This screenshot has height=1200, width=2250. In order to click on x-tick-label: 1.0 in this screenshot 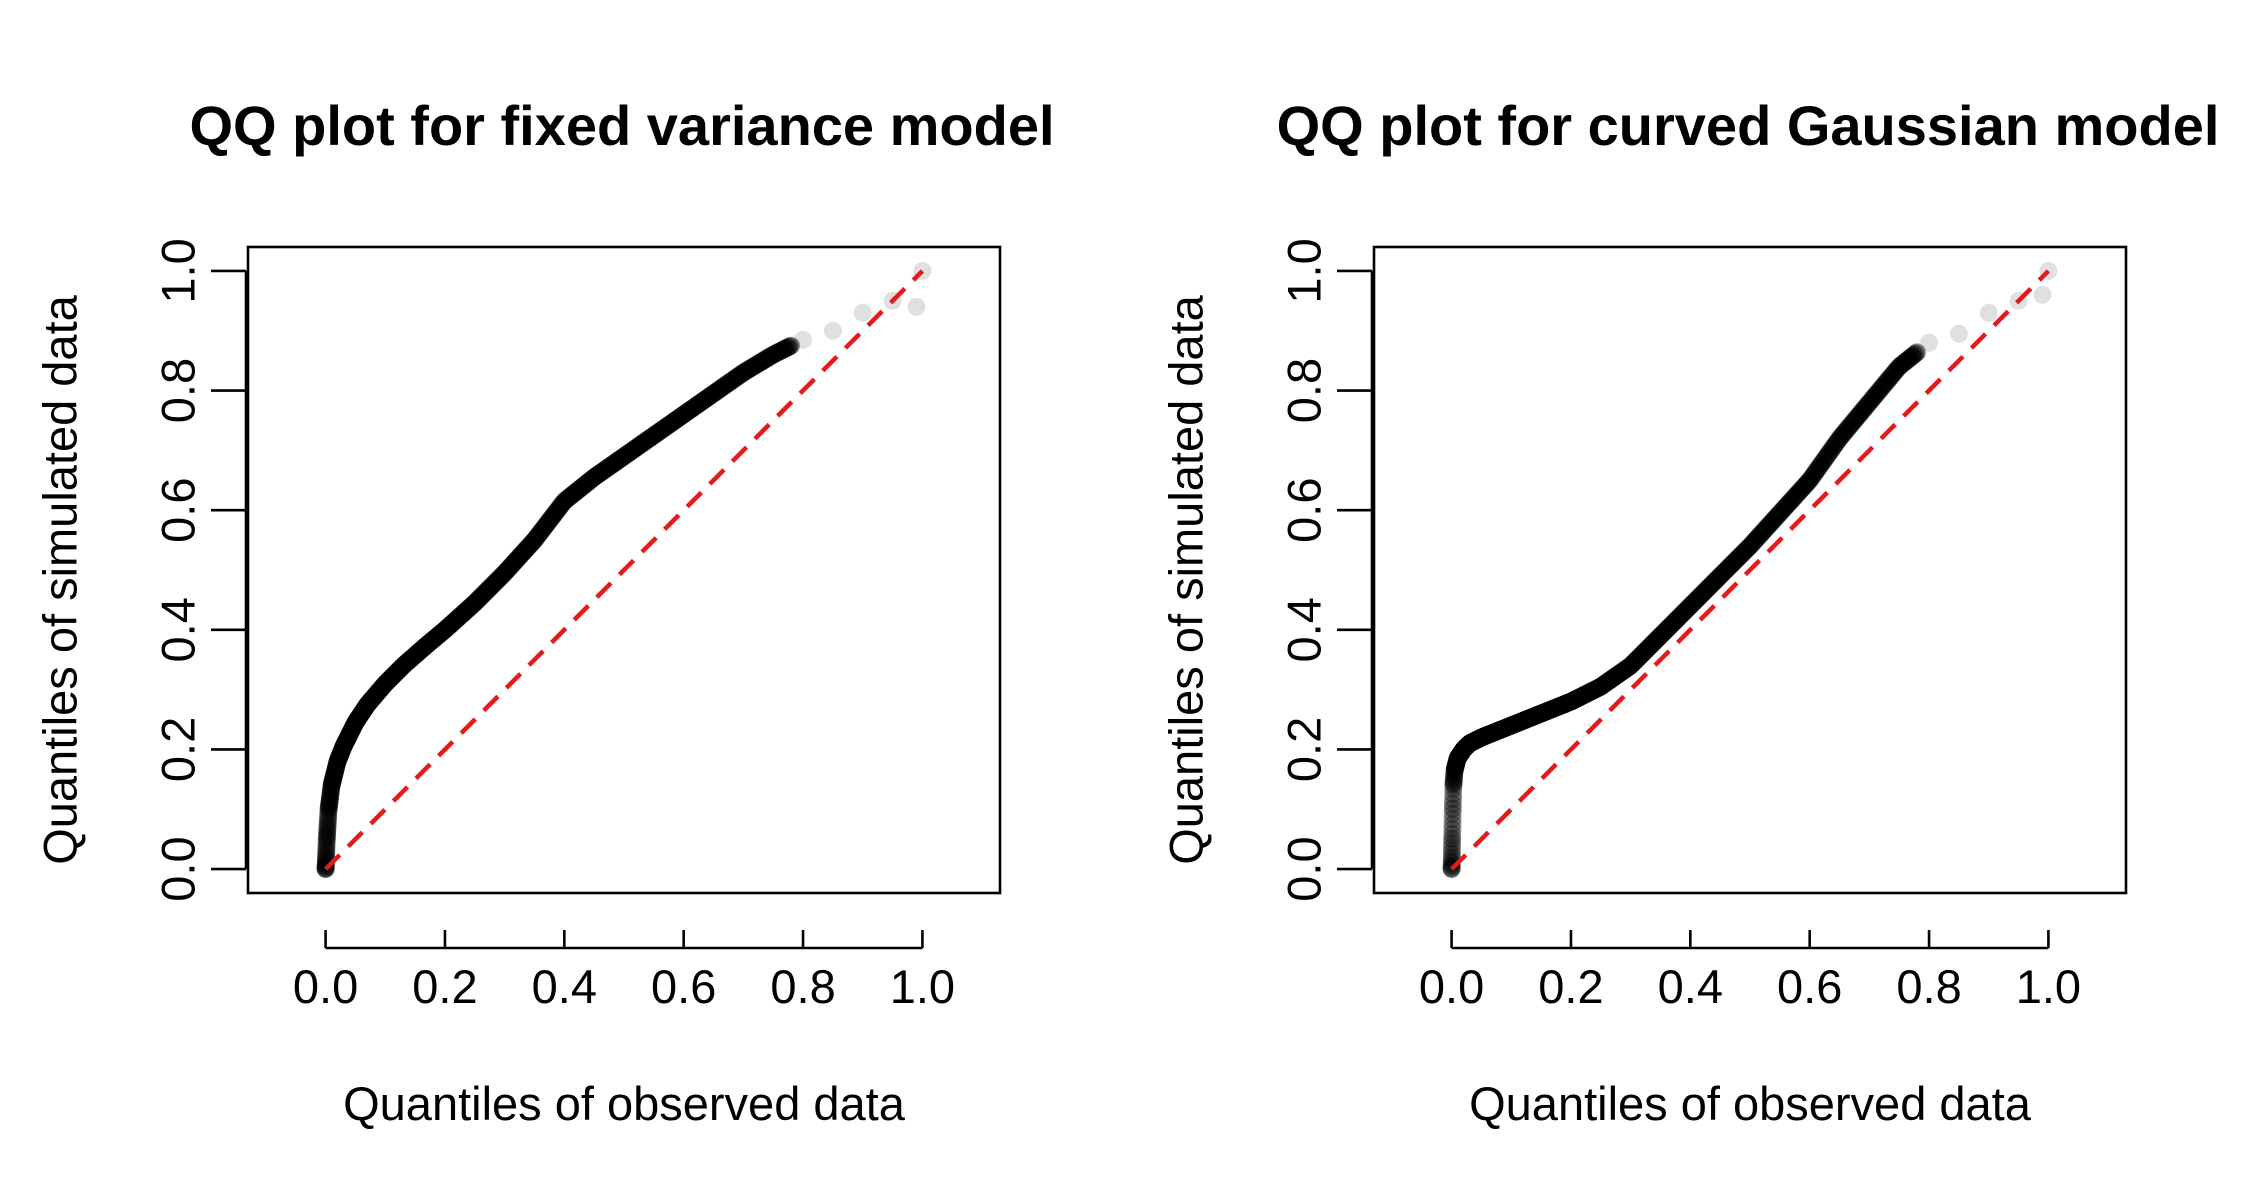, I will do `click(922, 986)`.